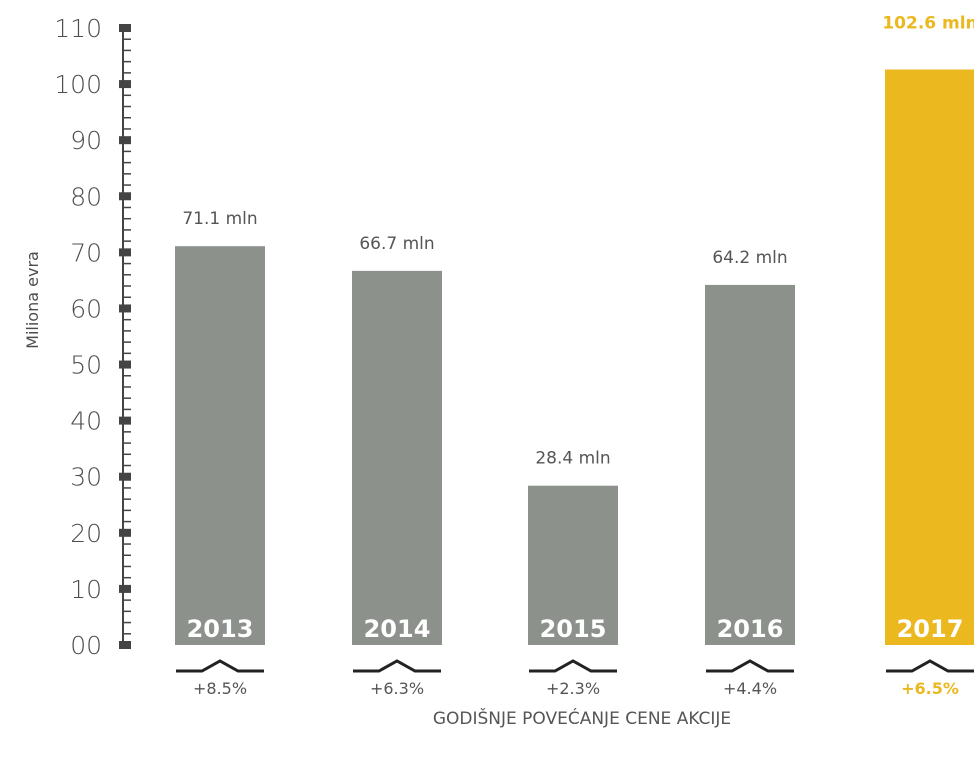 The image size is (974, 760). Describe the element at coordinates (86, 477) in the screenshot. I see `y-tick-label: 30` at that location.